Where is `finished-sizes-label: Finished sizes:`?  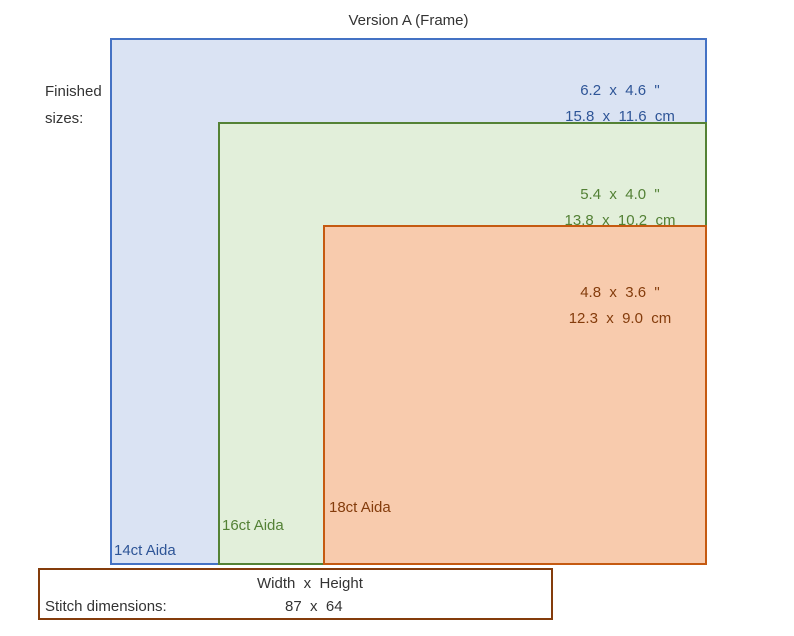
finished-sizes-label: Finished sizes: is located at coordinates (73, 105).